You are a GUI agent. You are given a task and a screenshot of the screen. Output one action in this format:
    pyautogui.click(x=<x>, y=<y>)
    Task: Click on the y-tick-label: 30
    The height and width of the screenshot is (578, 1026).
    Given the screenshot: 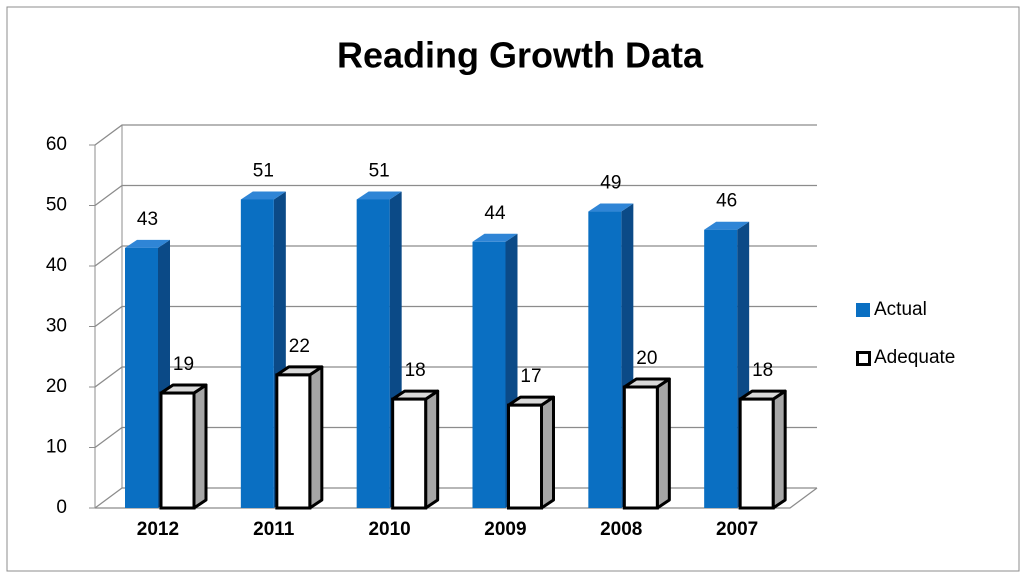 What is the action you would take?
    pyautogui.click(x=56, y=326)
    